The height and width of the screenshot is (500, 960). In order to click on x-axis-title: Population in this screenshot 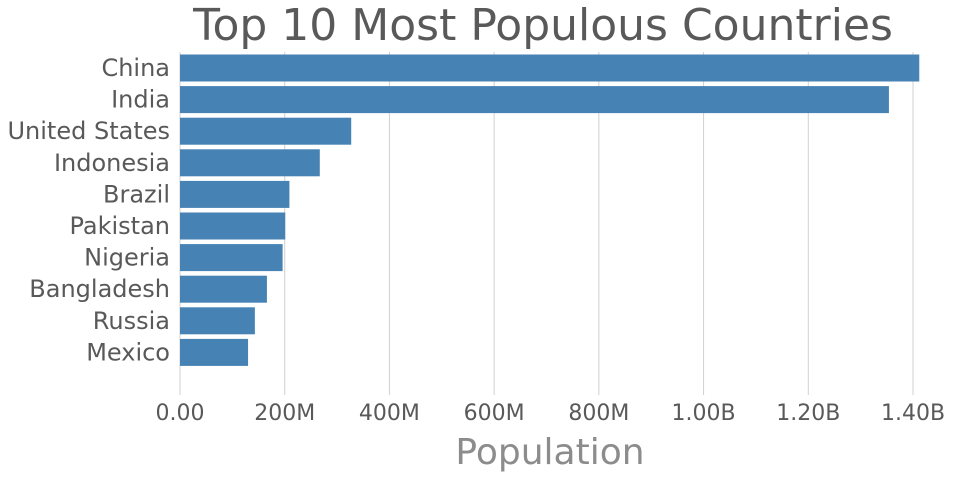, I will do `click(549, 452)`.